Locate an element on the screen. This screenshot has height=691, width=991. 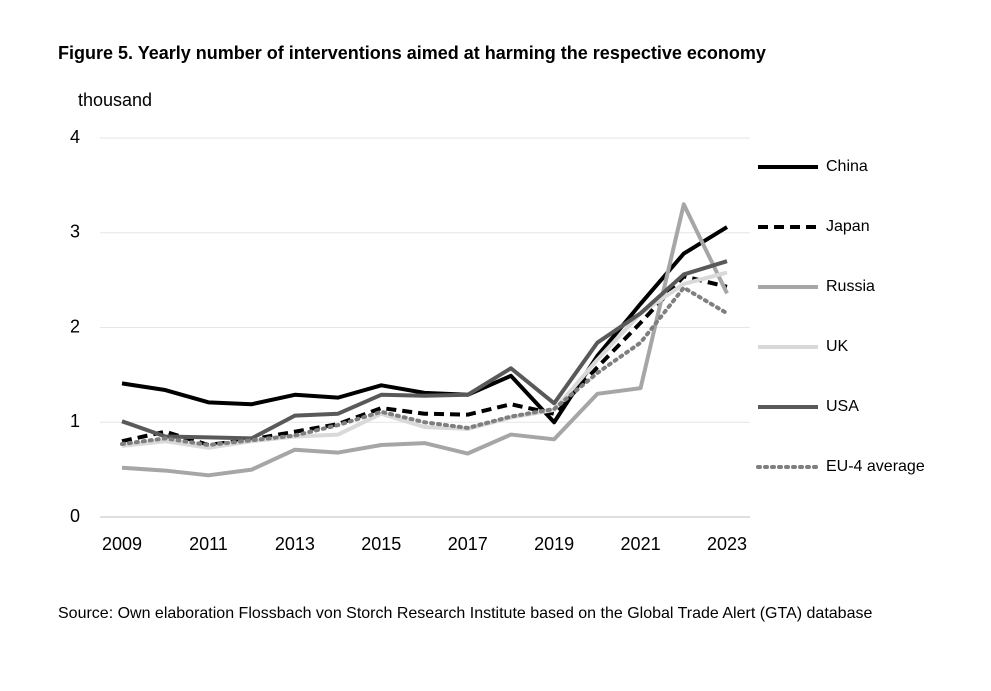
x-tick-label: 2019 is located at coordinates (554, 544).